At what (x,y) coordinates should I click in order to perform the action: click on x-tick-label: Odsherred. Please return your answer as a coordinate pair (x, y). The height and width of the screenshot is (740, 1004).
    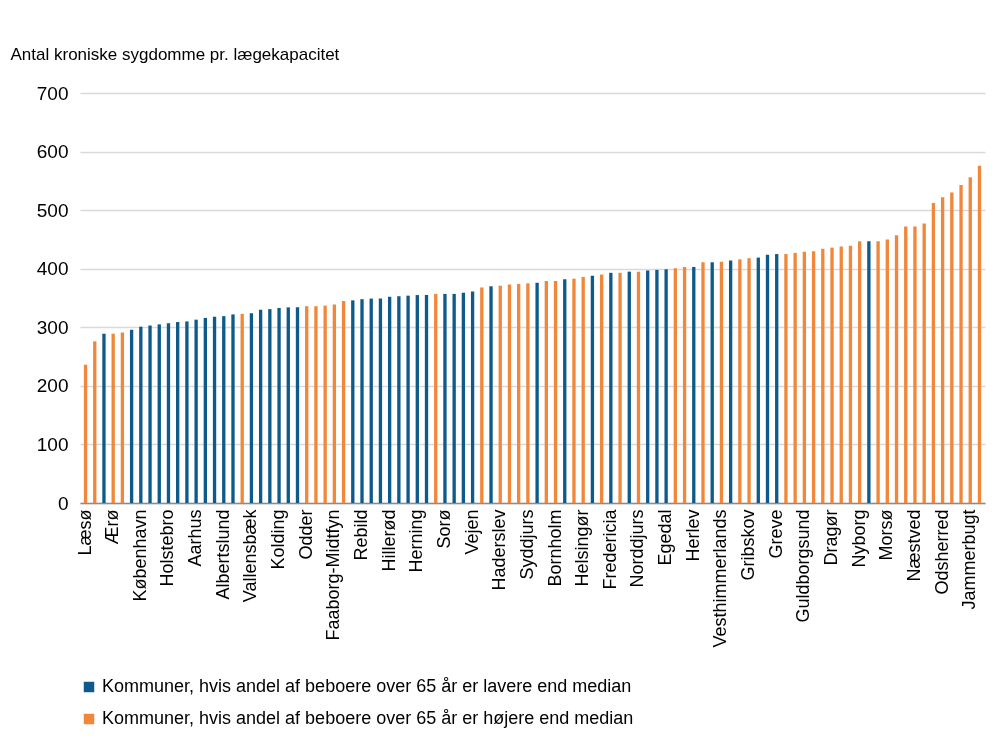
    Looking at the image, I should click on (941, 552).